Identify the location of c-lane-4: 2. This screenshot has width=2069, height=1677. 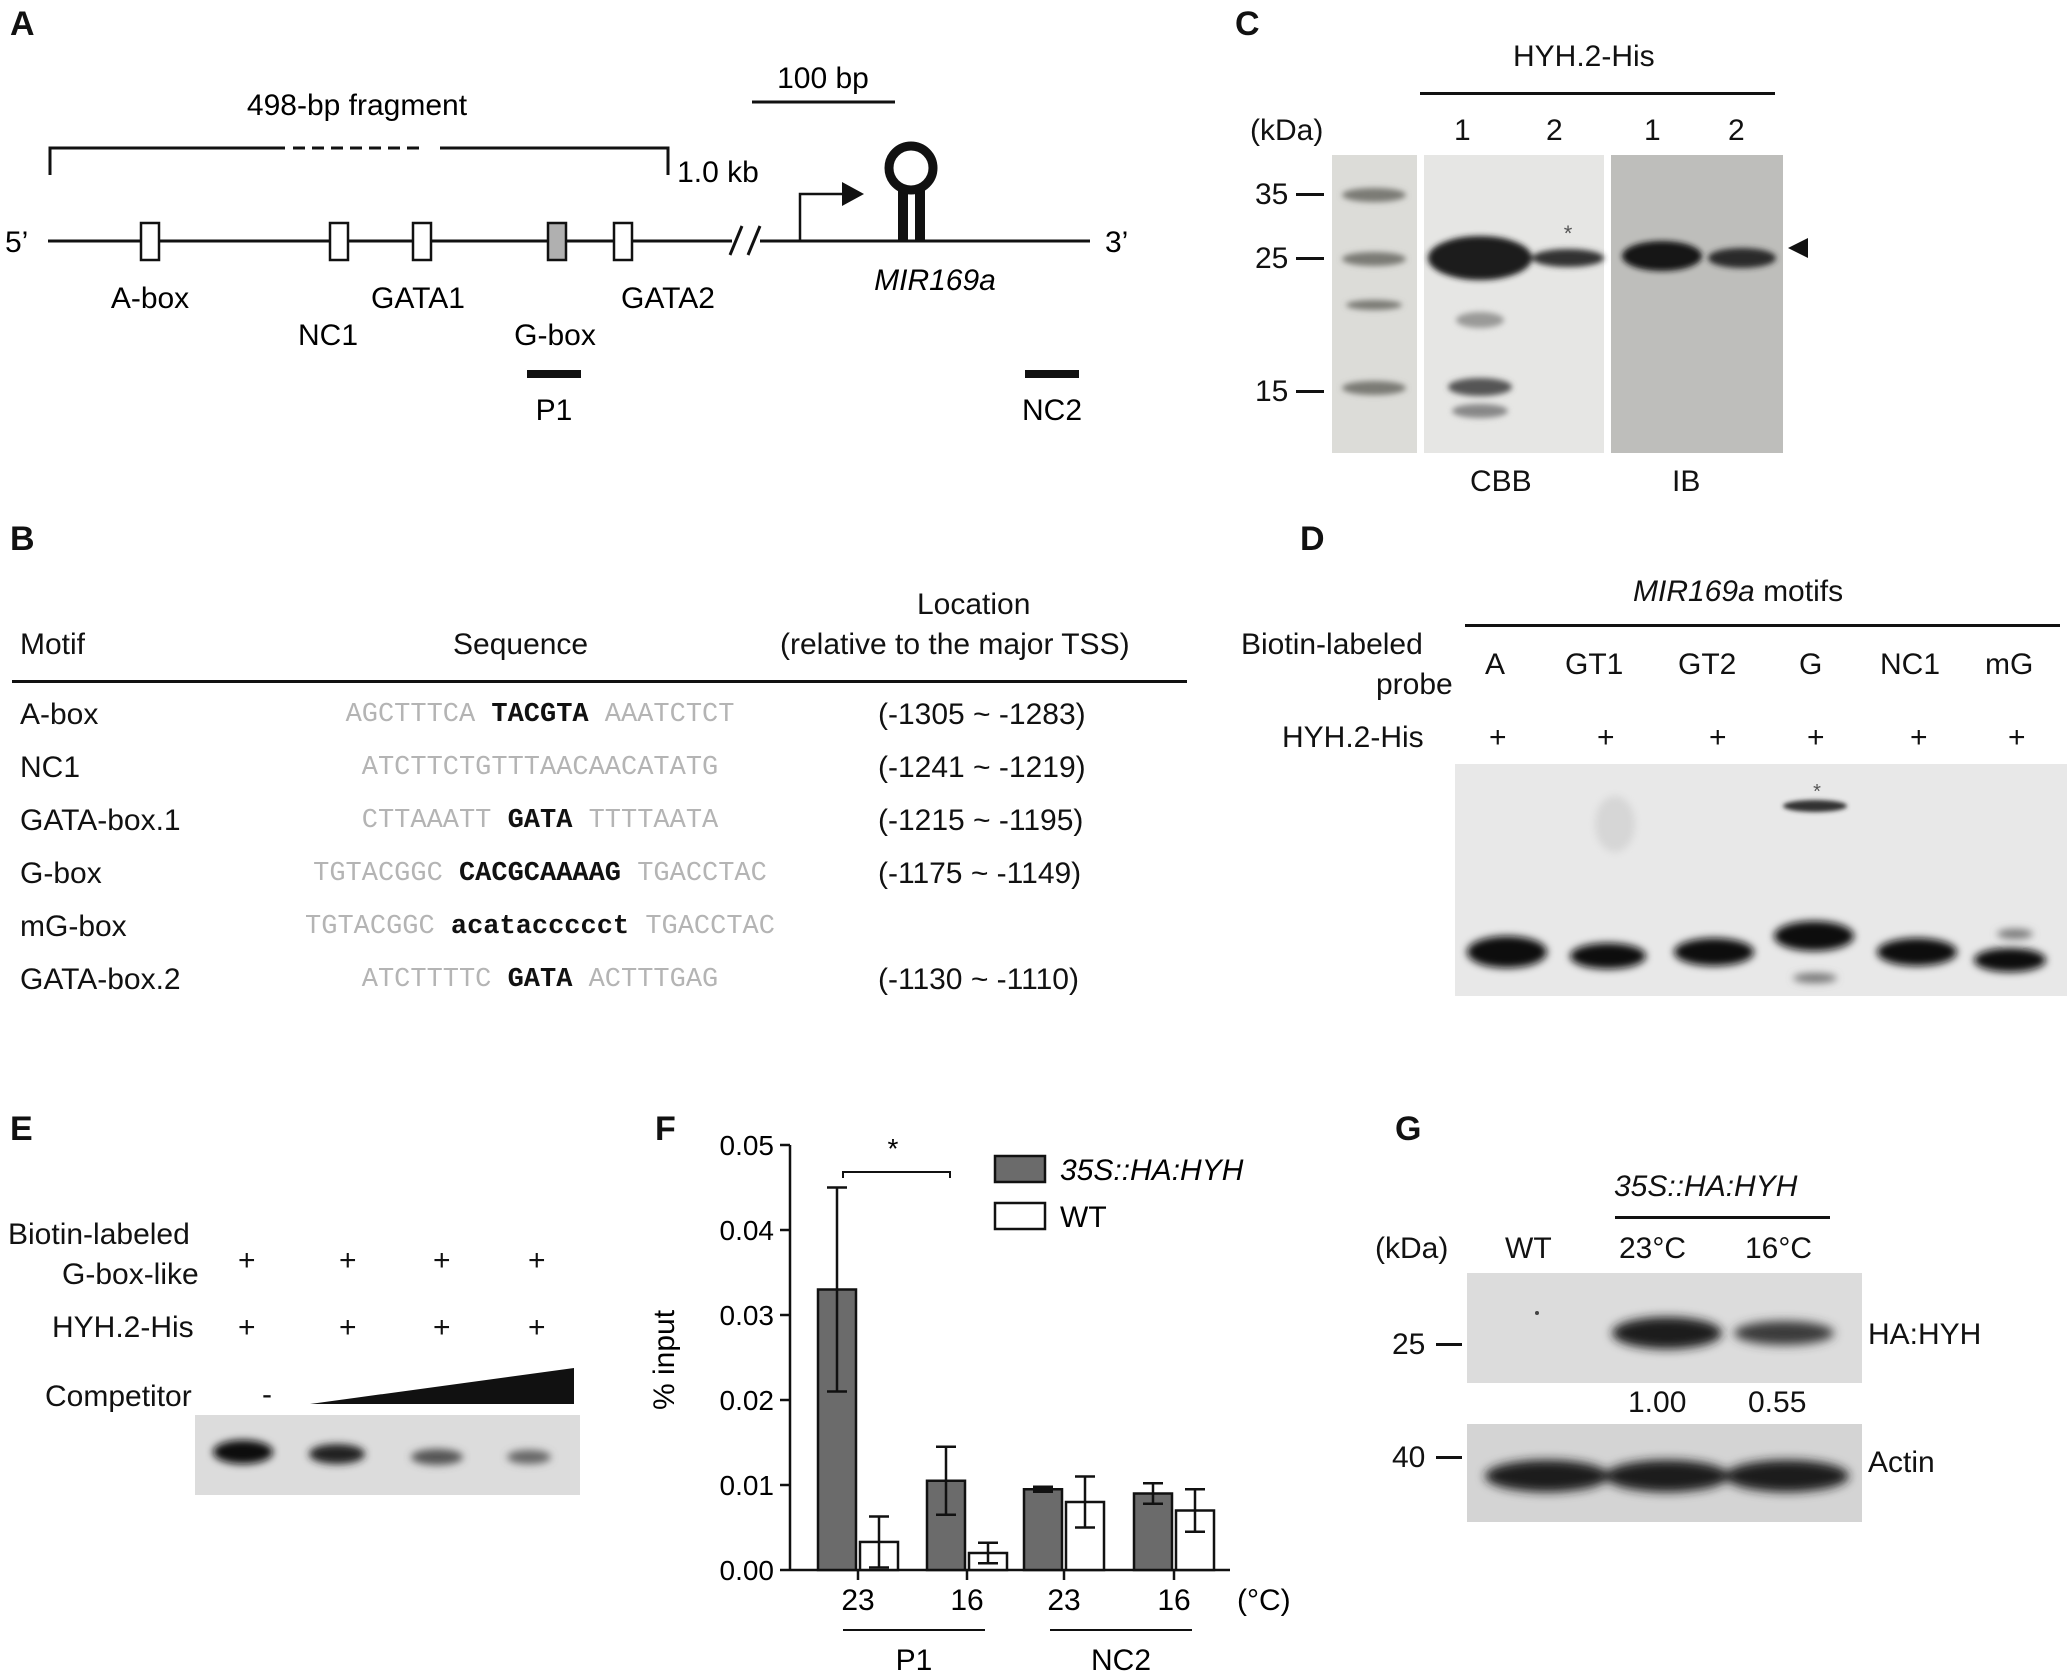
(1736, 130).